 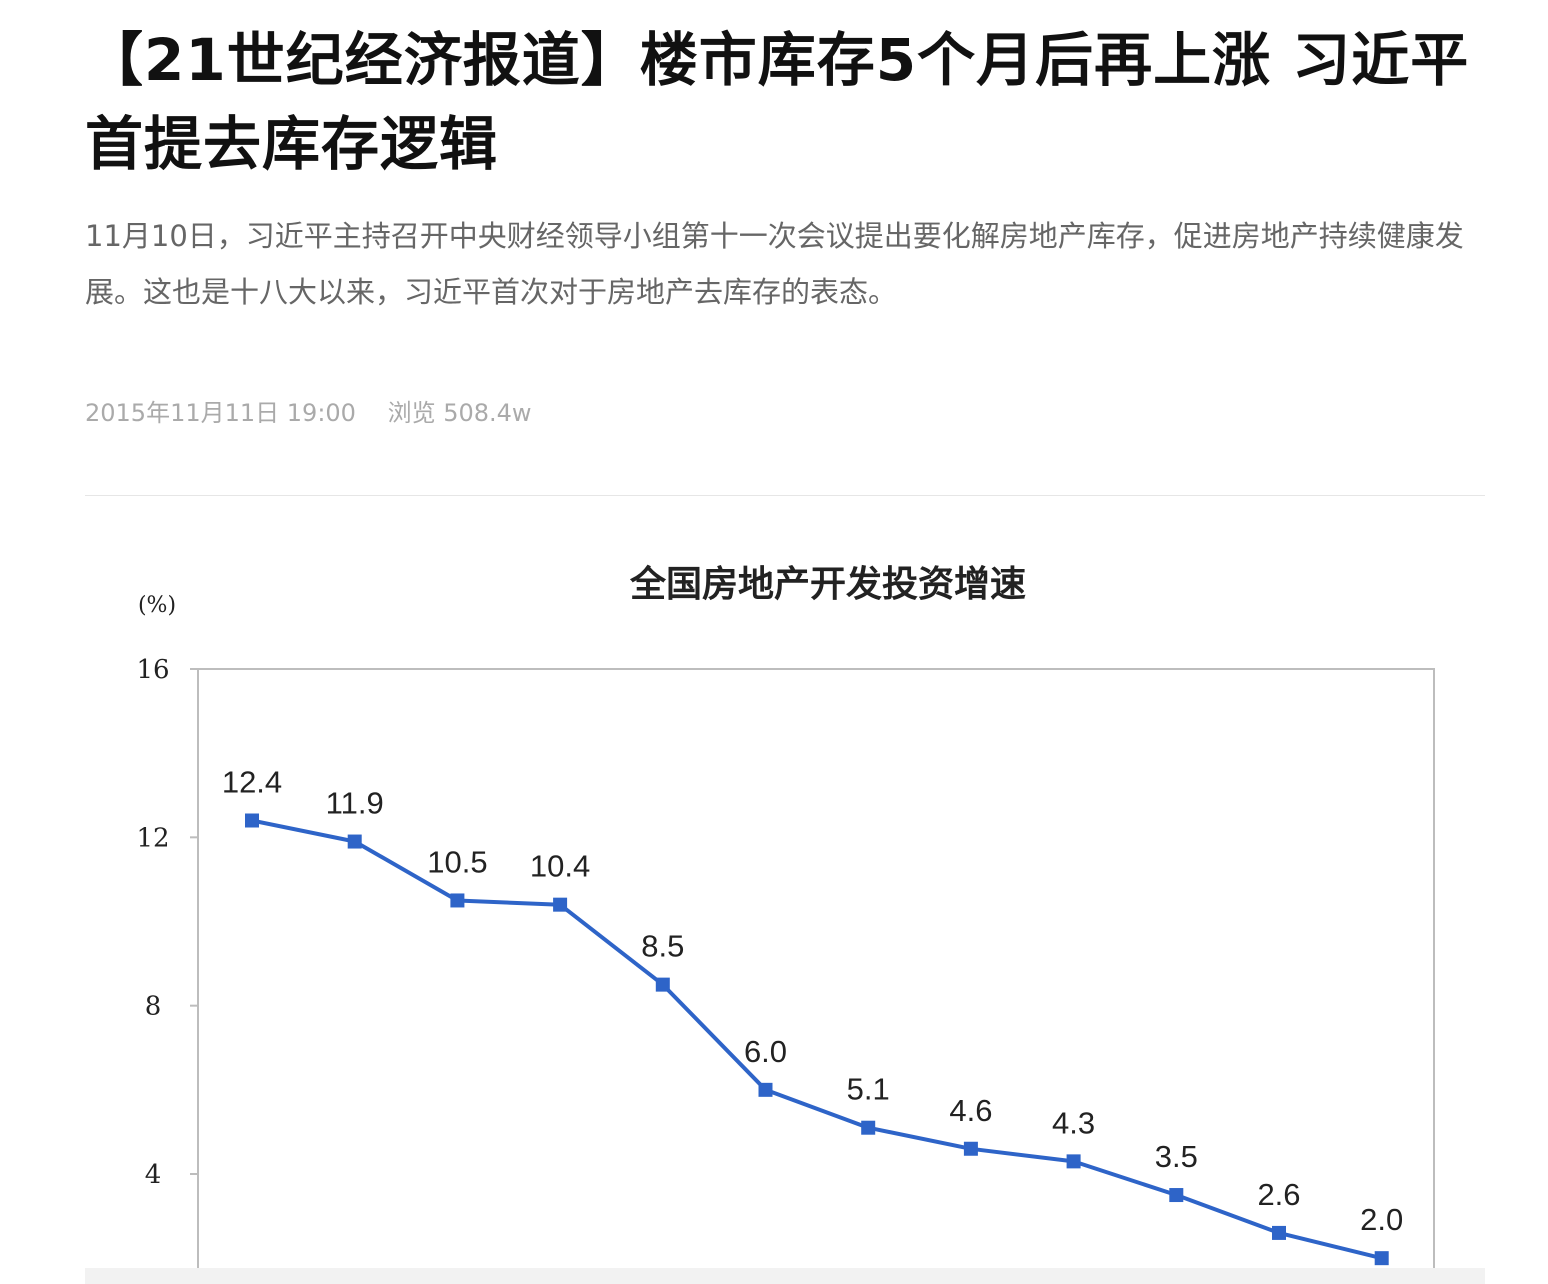 I want to click on article-meta: 2015年11月11日 19:00 浏览 508.4w, so click(x=308, y=413).